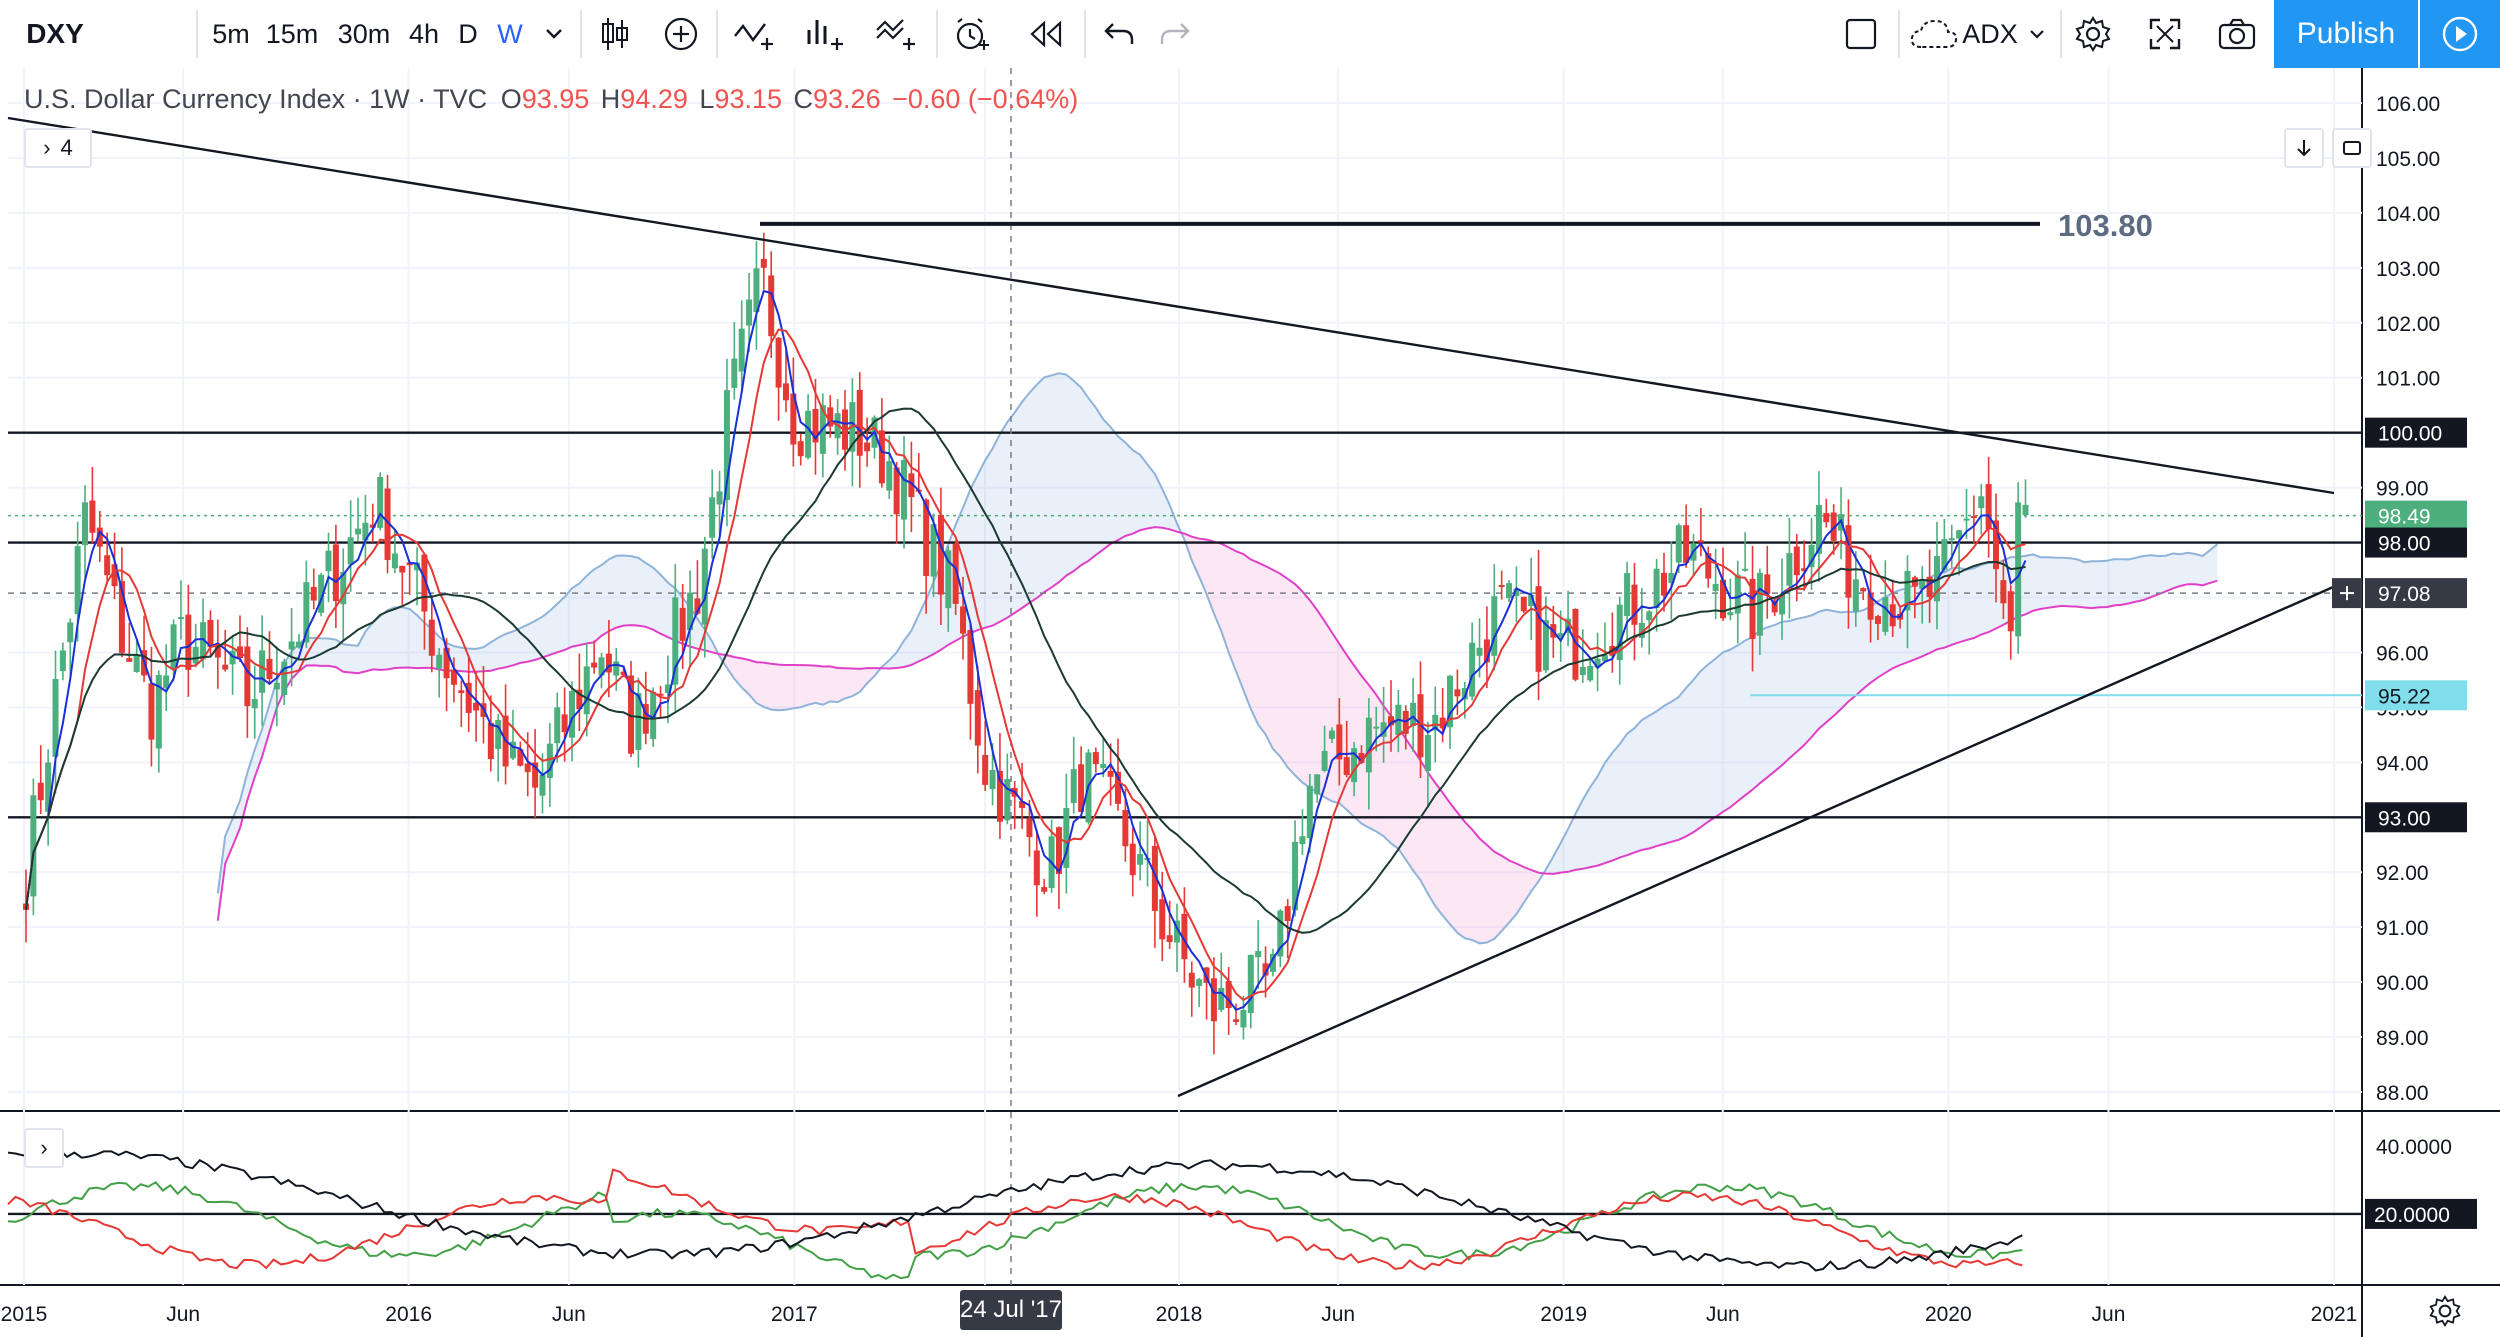 The height and width of the screenshot is (1337, 2500). I want to click on financials-icon, so click(825, 34).